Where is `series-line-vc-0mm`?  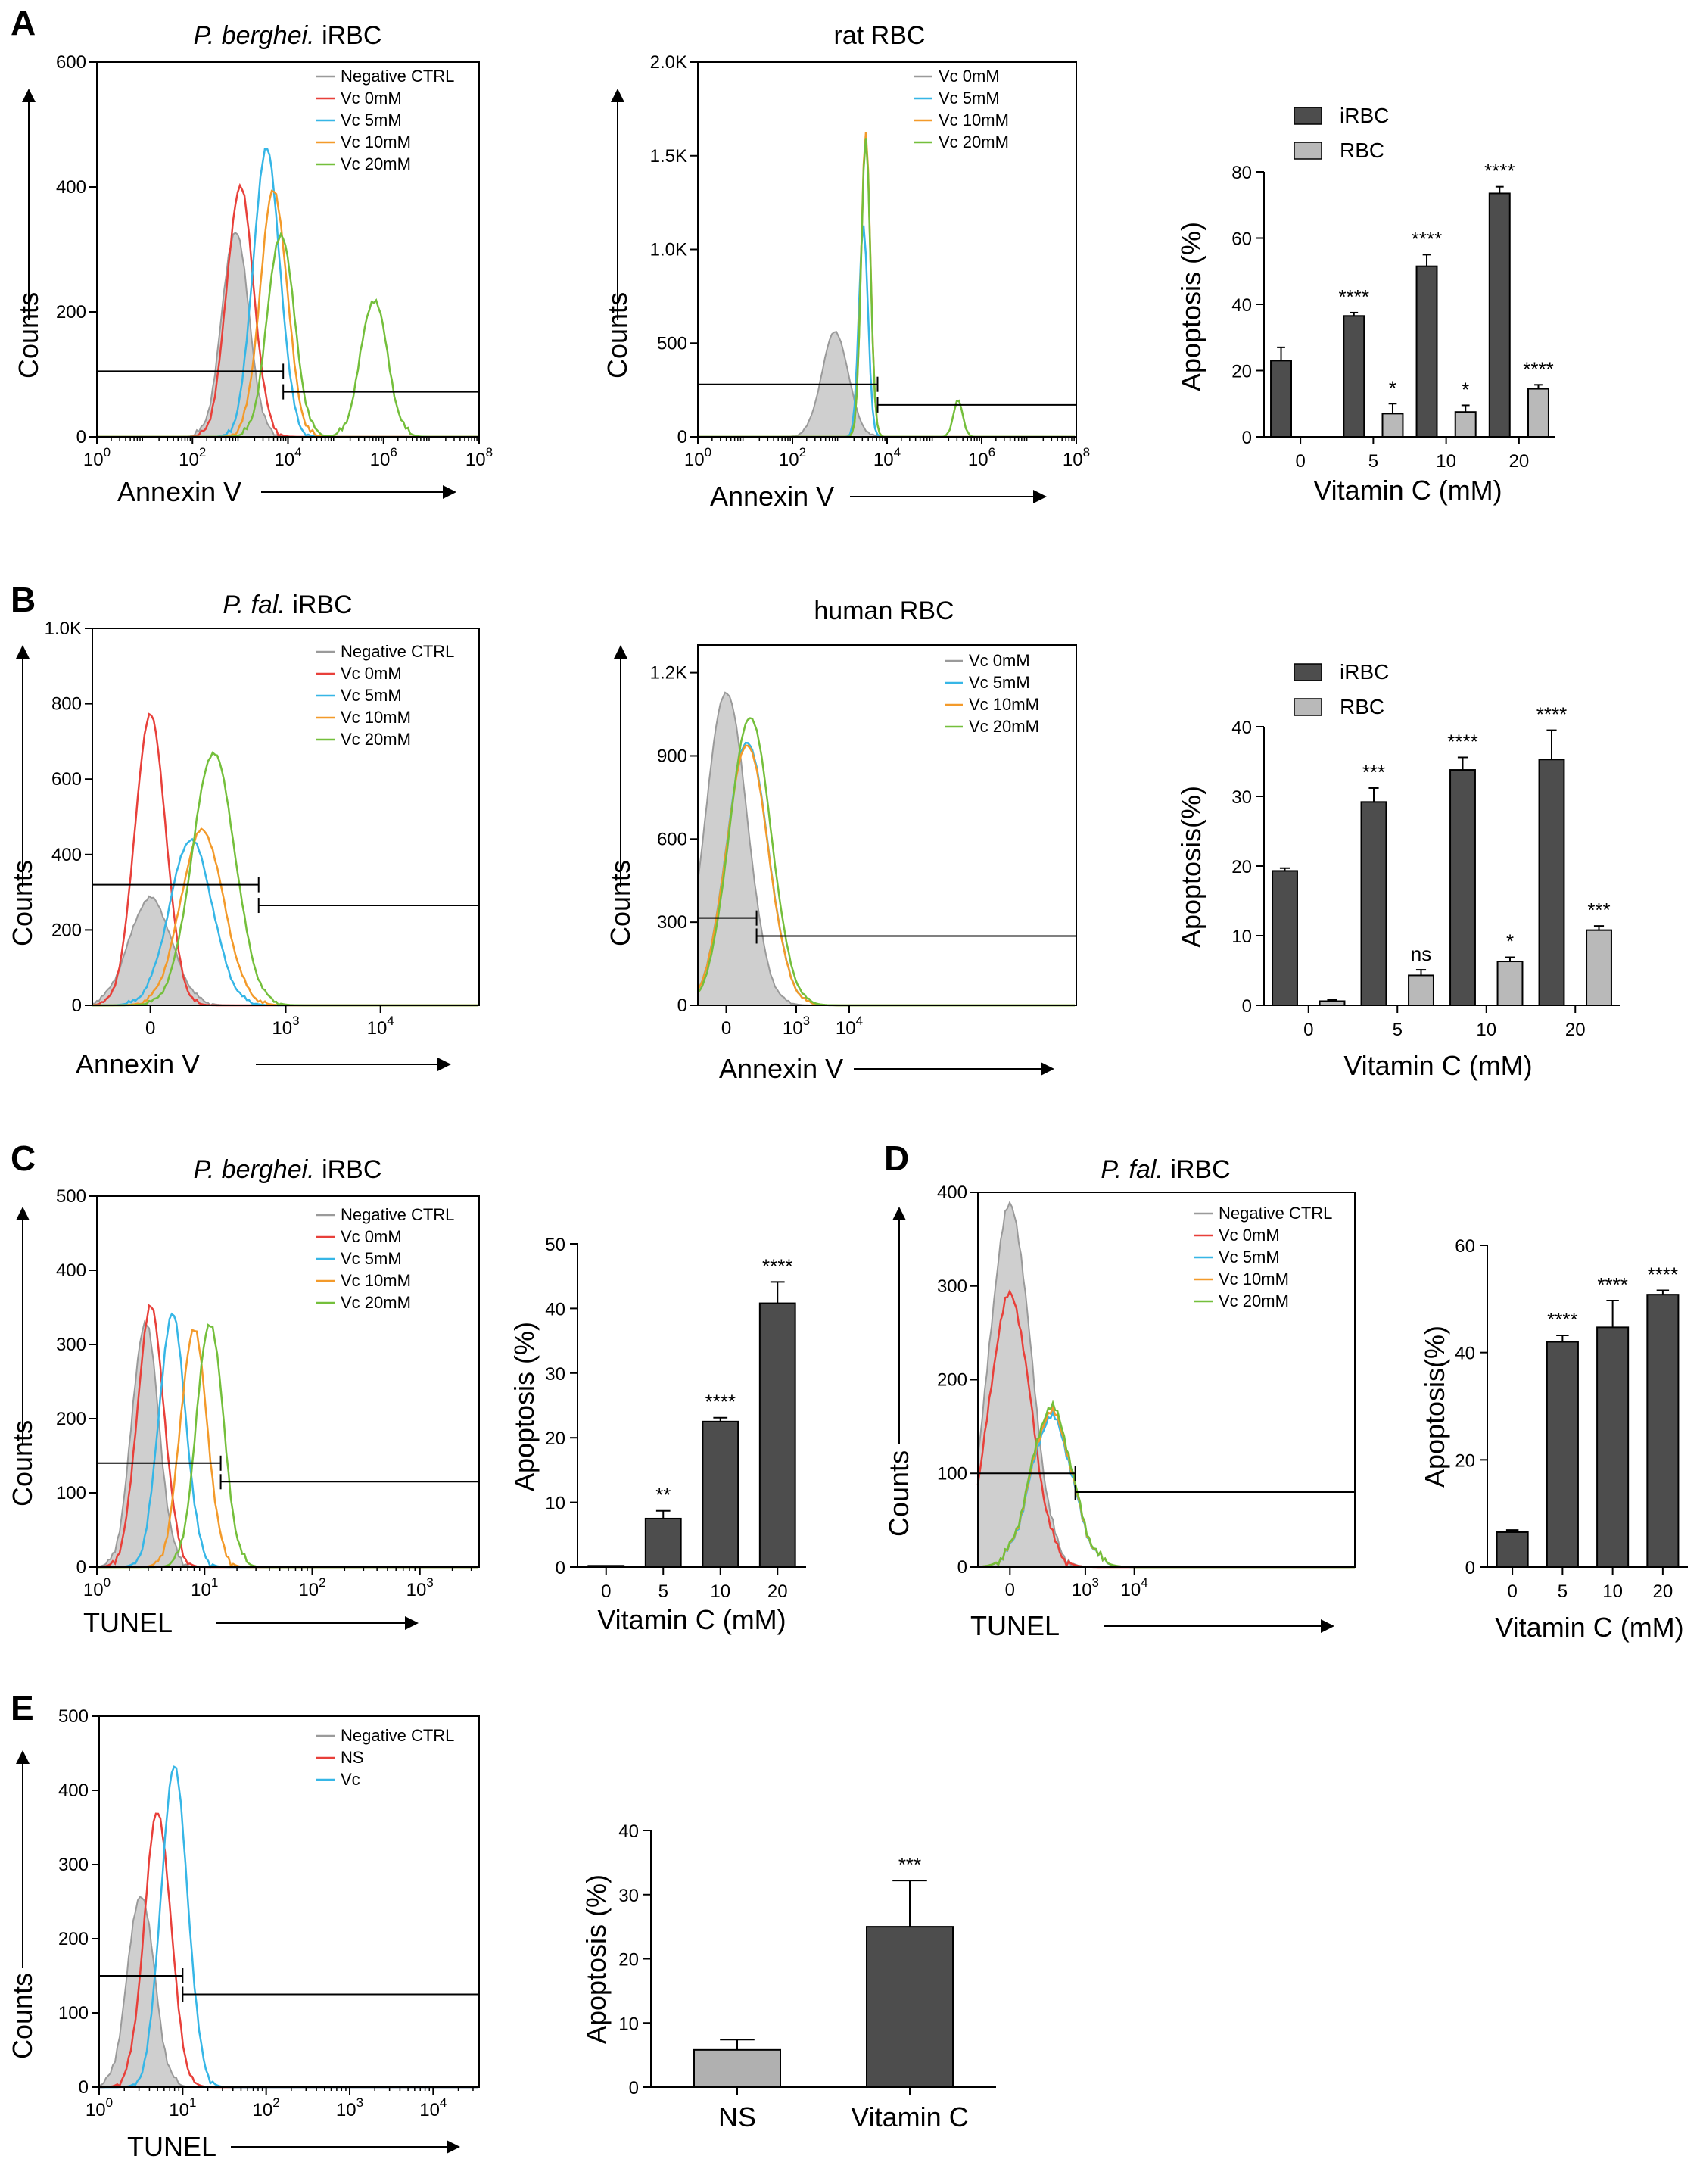 series-line-vc-0mm is located at coordinates (287, 310).